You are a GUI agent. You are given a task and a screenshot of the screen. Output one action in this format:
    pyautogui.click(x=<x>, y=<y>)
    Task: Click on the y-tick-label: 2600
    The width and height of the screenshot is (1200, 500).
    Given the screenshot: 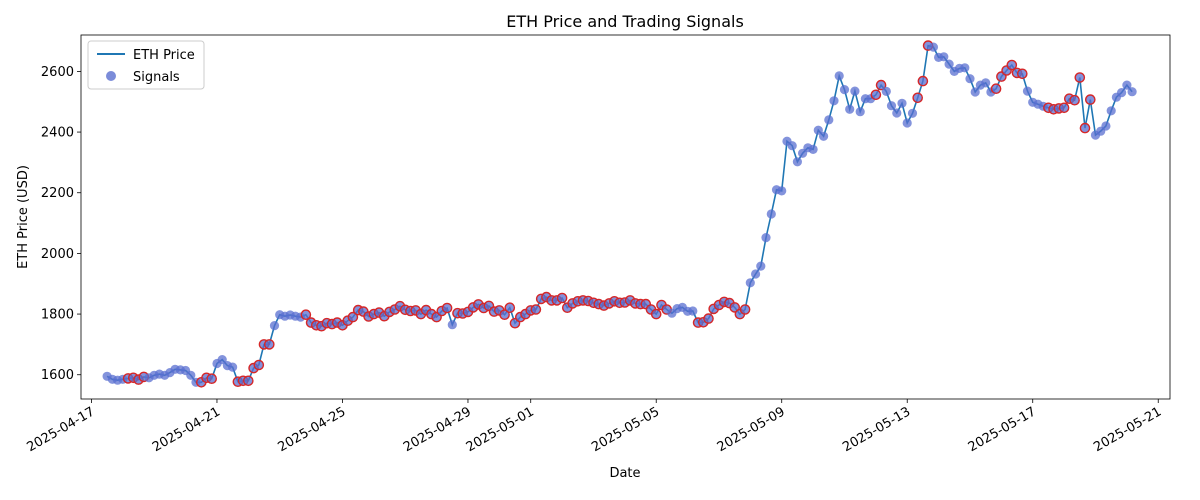 What is the action you would take?
    pyautogui.click(x=57, y=72)
    